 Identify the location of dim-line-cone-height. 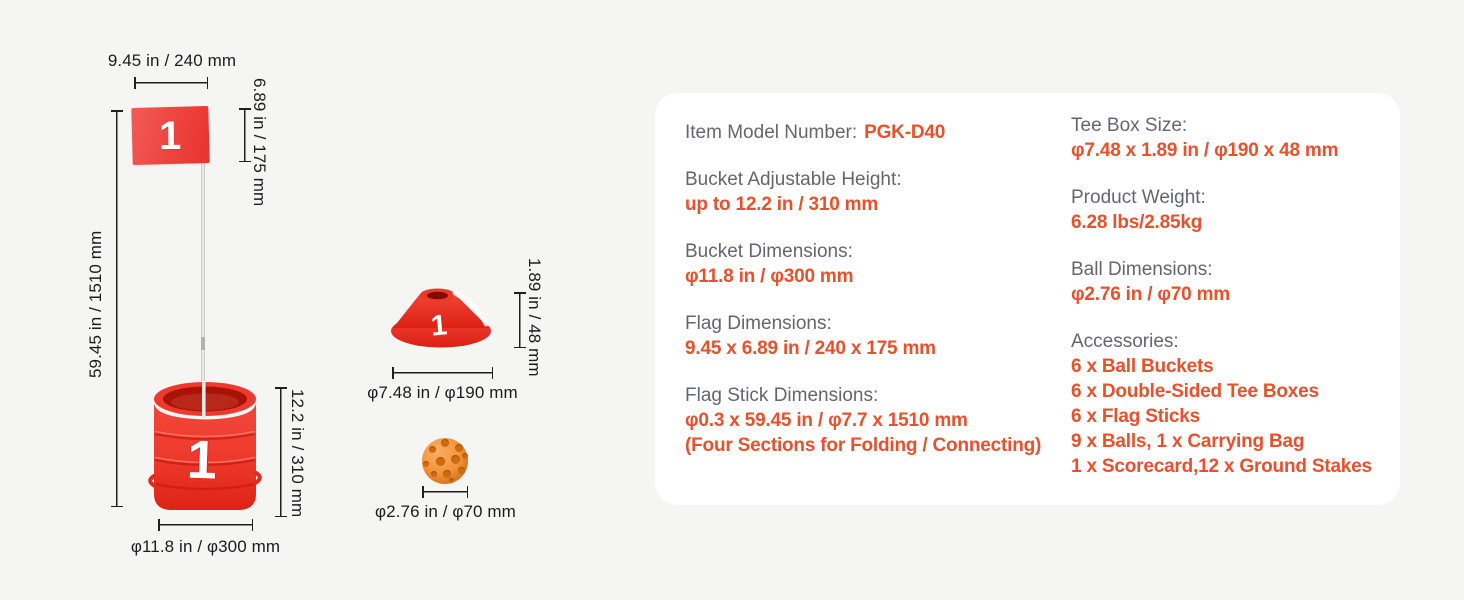
(520, 320).